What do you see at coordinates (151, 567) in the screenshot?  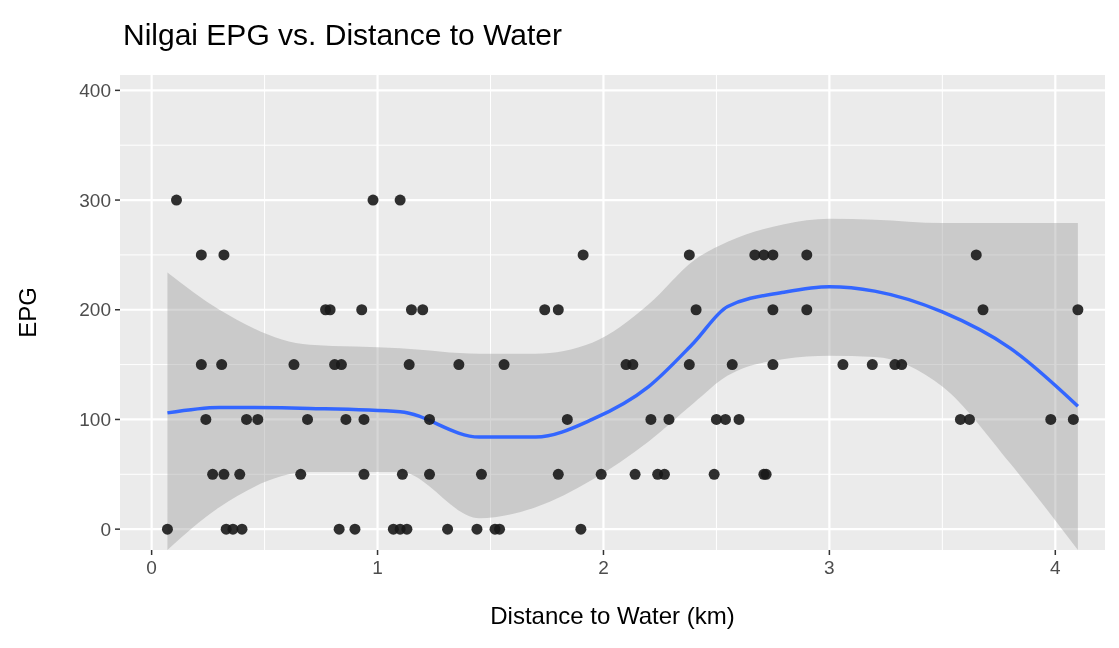 I see `x-tick-label: 0` at bounding box center [151, 567].